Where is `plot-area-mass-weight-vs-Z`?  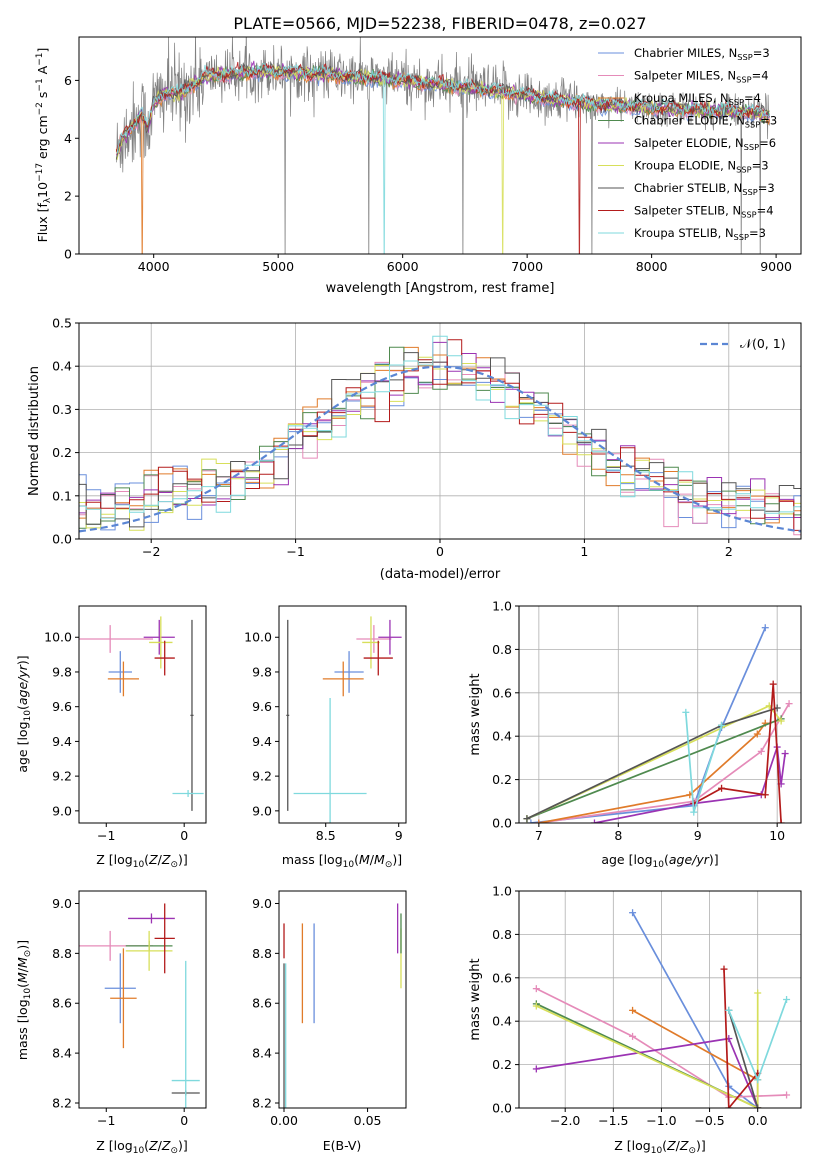
plot-area-mass-weight-vs-Z is located at coordinates (661, 1008).